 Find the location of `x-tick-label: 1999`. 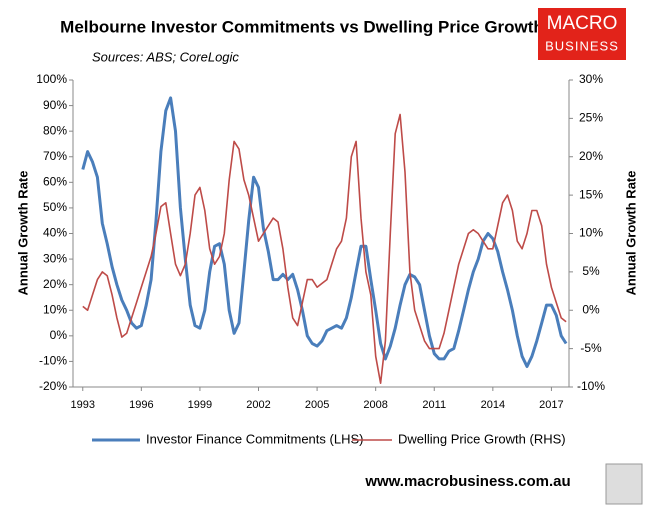

x-tick-label: 1999 is located at coordinates (200, 405).